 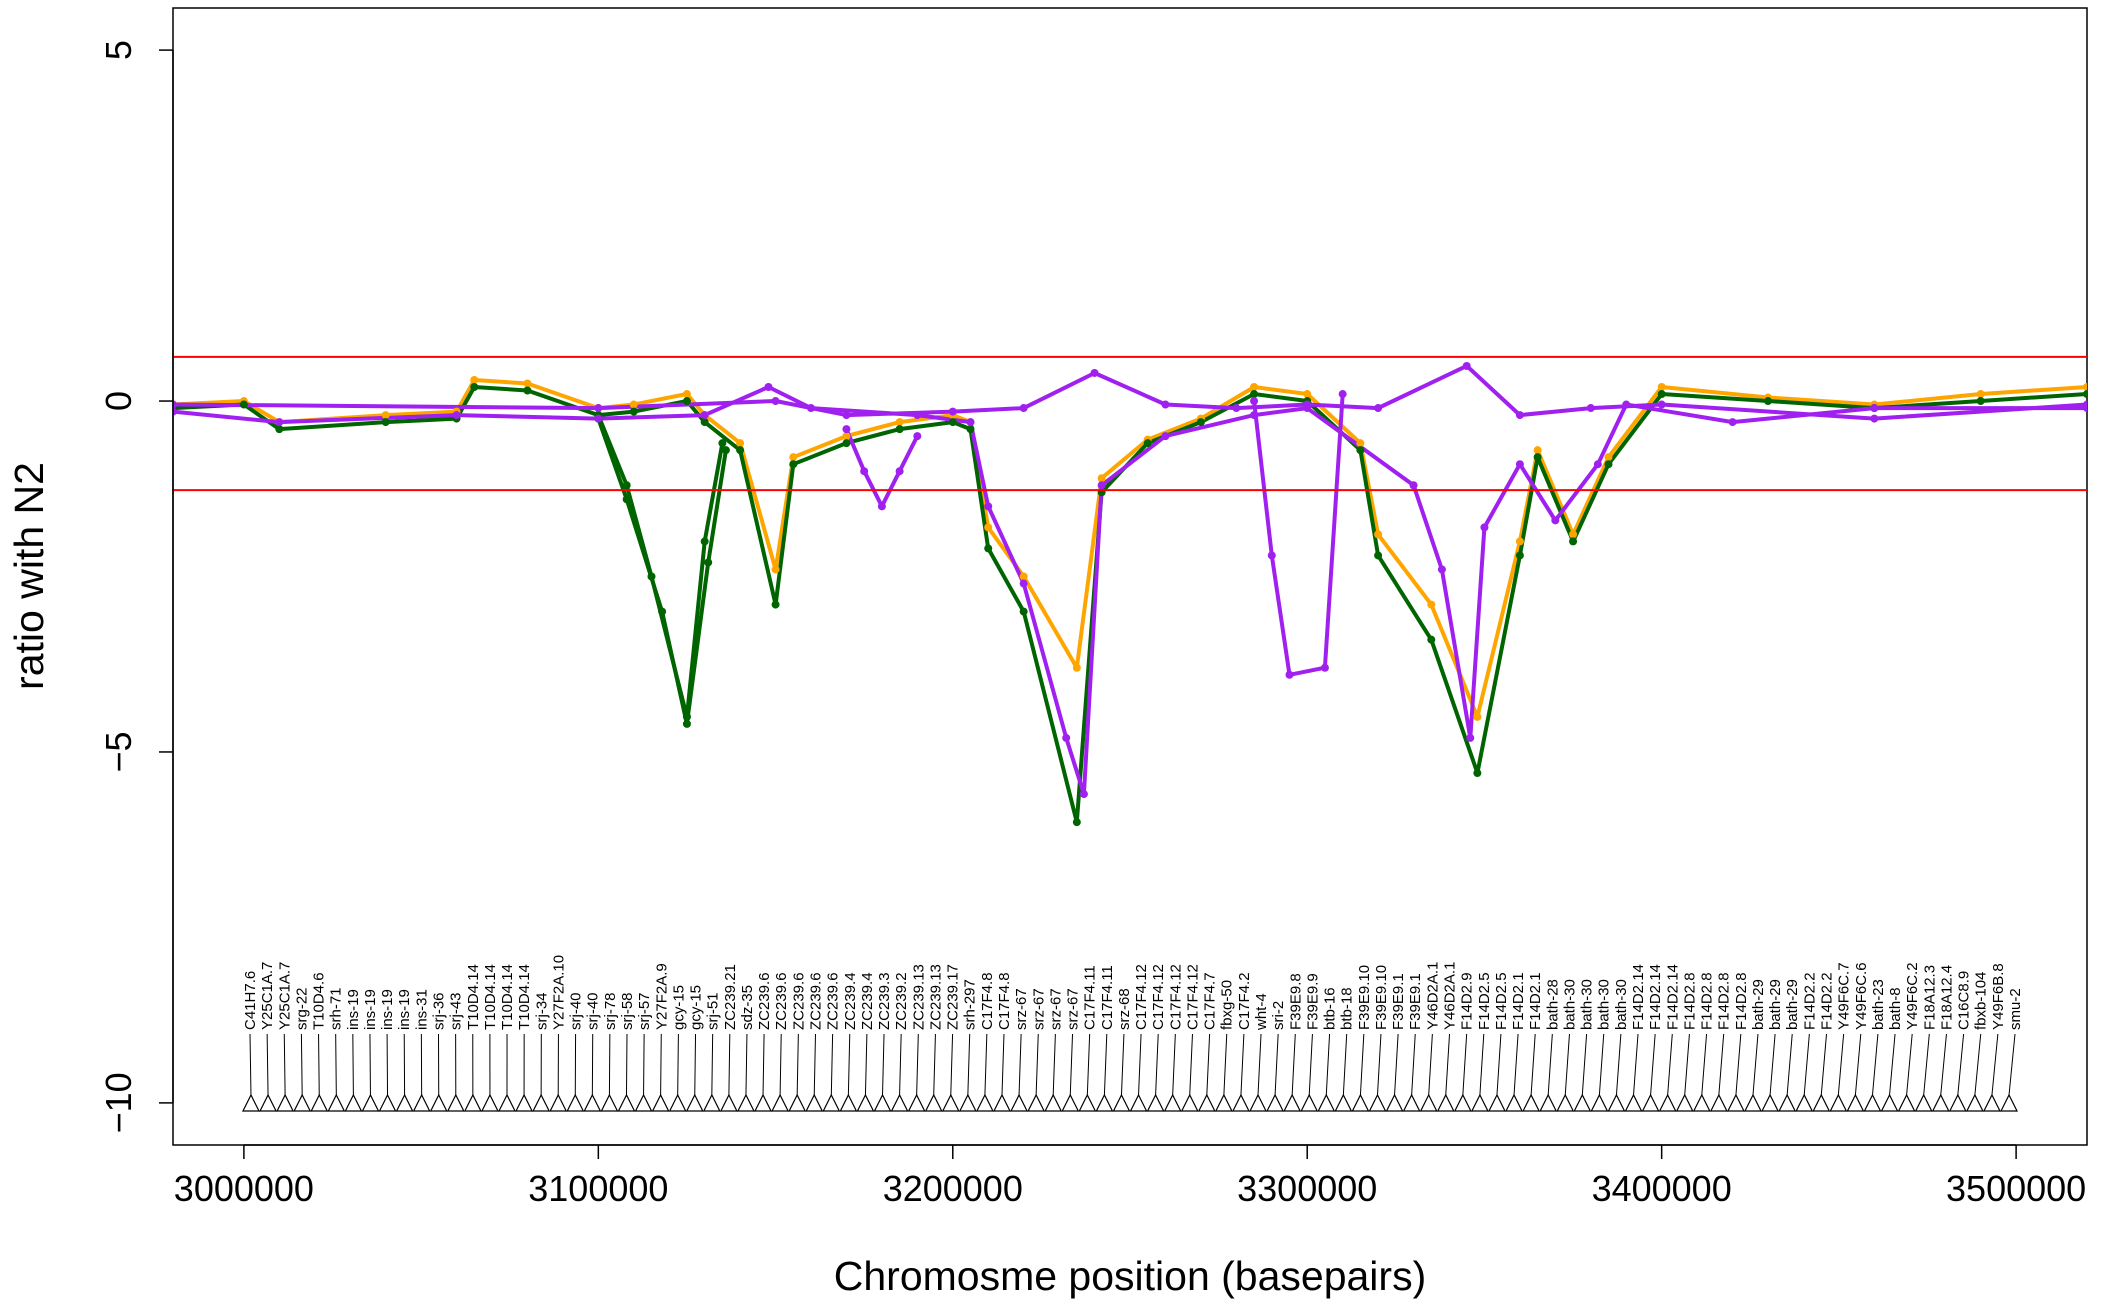 I want to click on gene-label: srj-43, so click(x=456, y=1011).